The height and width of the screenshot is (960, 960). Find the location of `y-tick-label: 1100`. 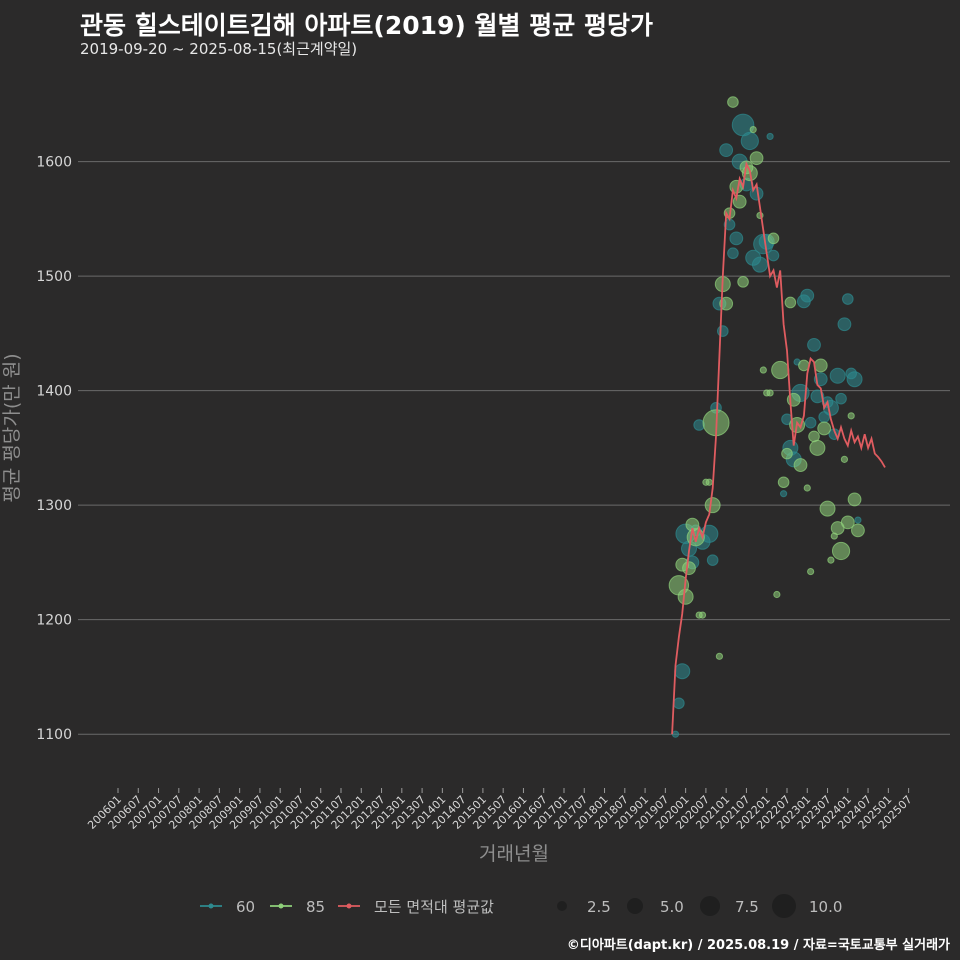

y-tick-label: 1100 is located at coordinates (54, 735).